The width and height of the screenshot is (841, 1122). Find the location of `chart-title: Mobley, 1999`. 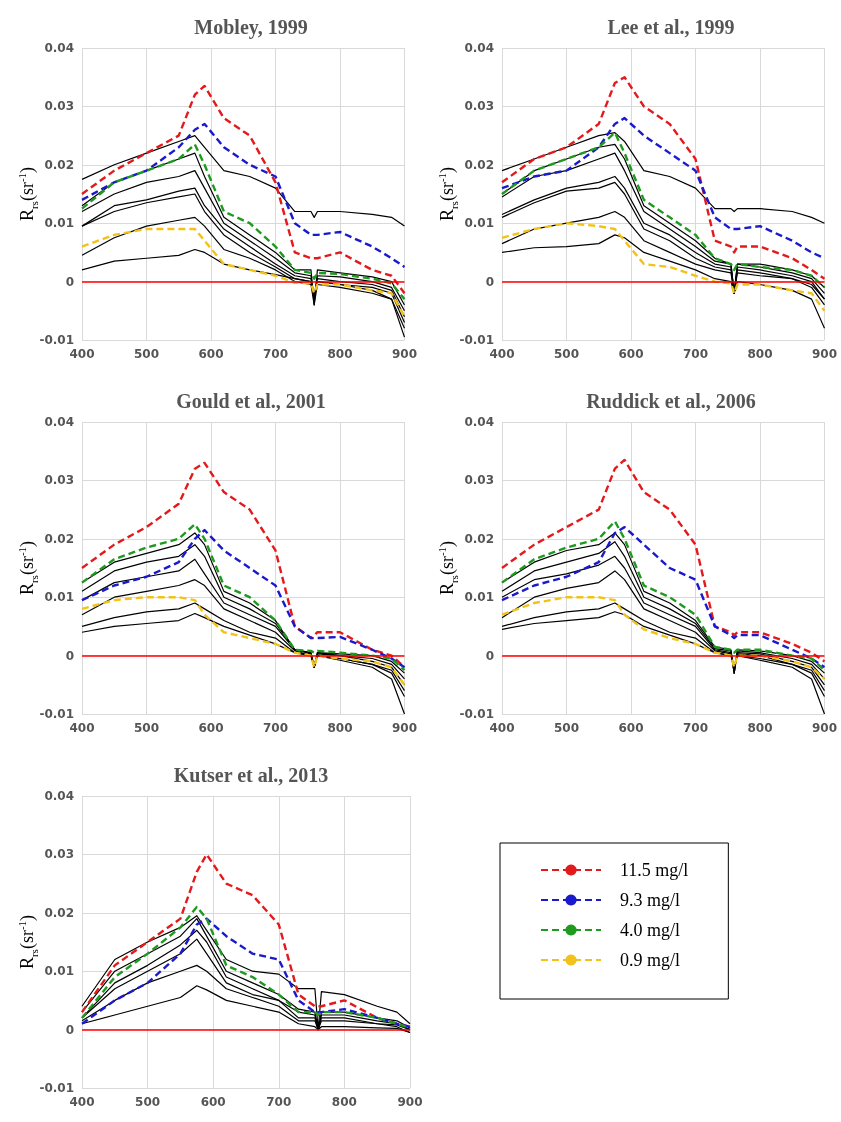

chart-title: Mobley, 1999 is located at coordinates (251, 27).